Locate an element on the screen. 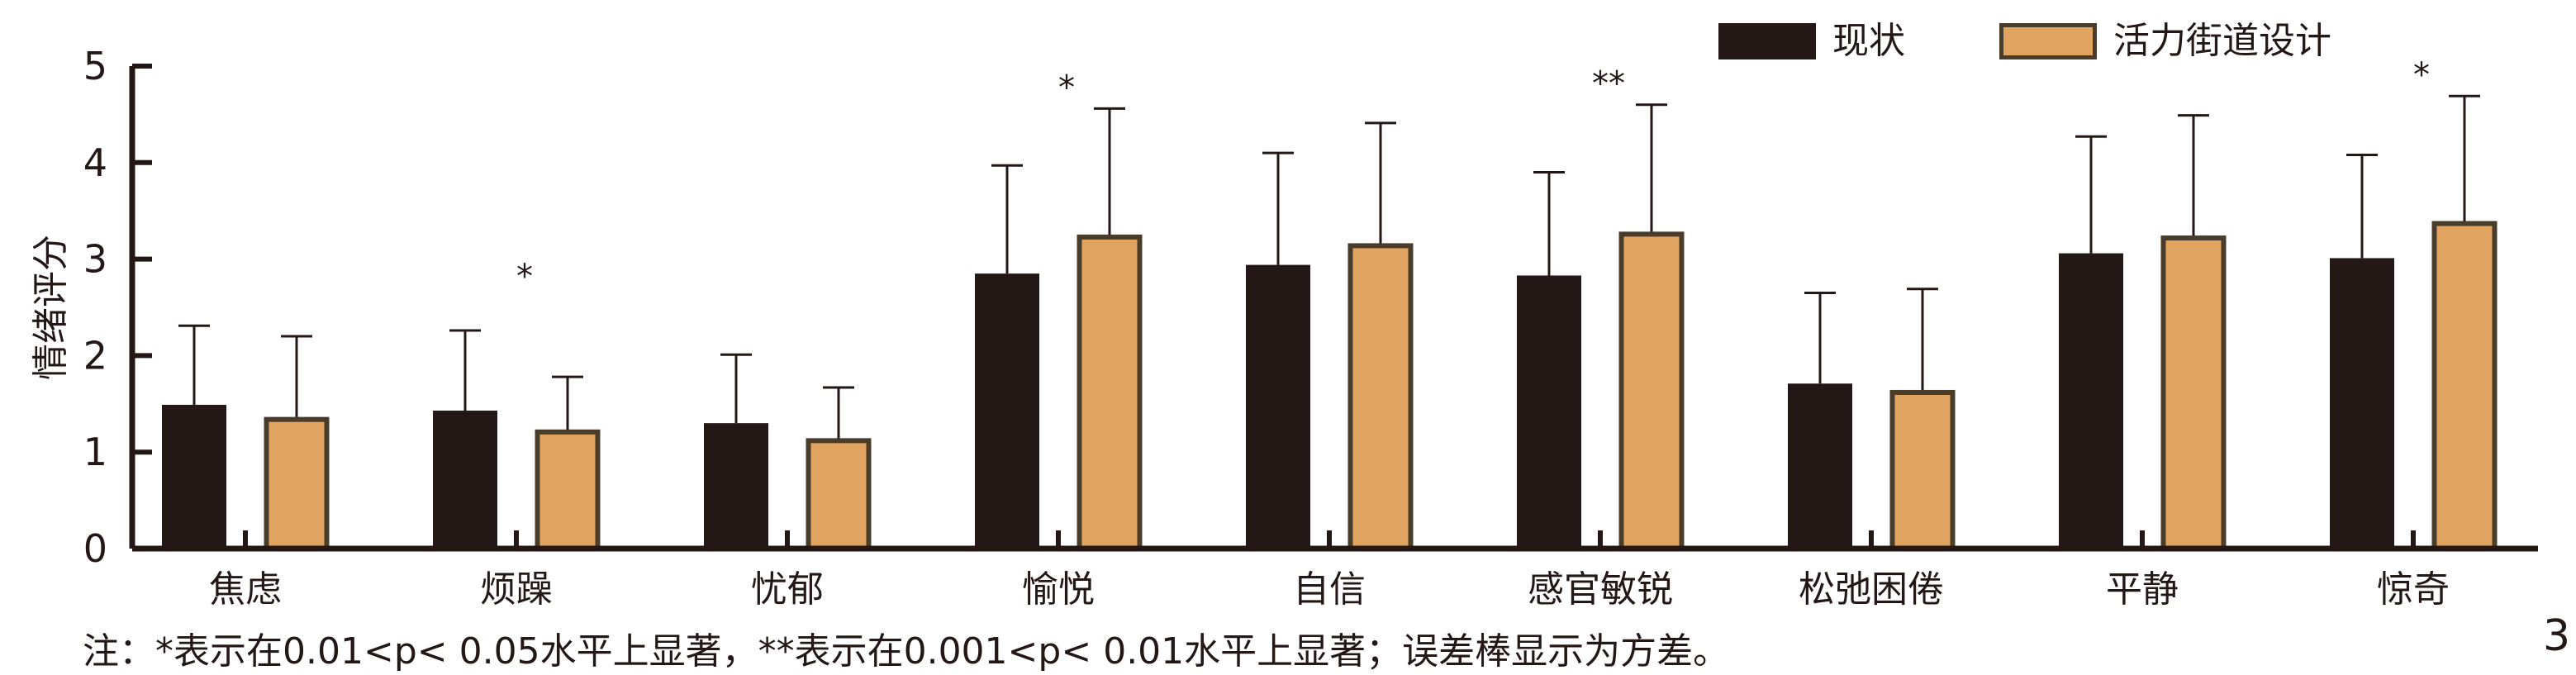 This screenshot has width=2576, height=675. x-category-label: 松弛困倦 is located at coordinates (1871, 589).